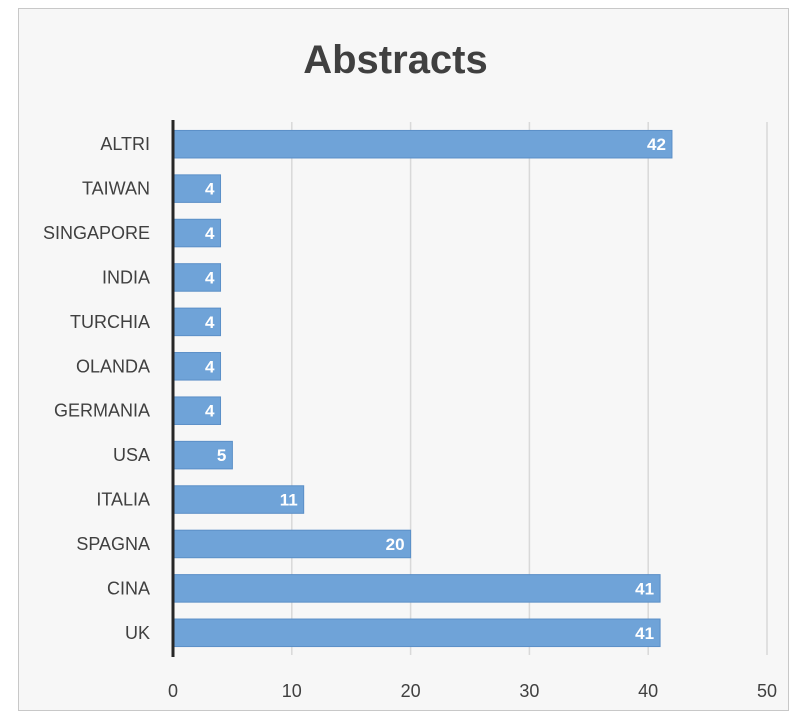 Image resolution: width=791 pixels, height=713 pixels. I want to click on bar-italia, so click(238, 499).